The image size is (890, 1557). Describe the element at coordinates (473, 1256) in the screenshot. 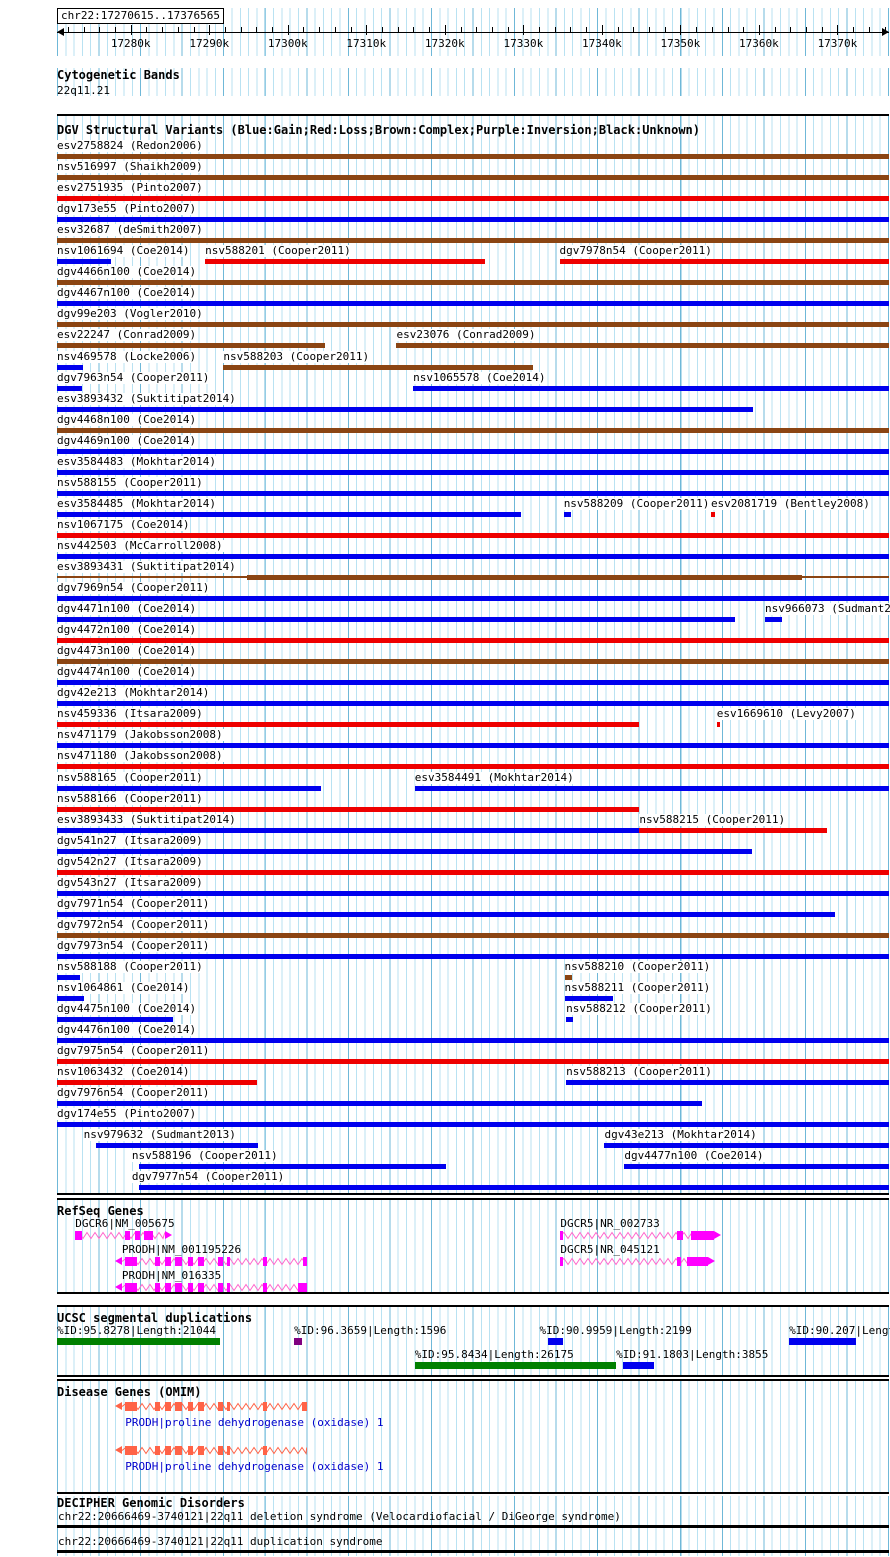

I see `gene-model: DGCR5|NR_045121` at that location.